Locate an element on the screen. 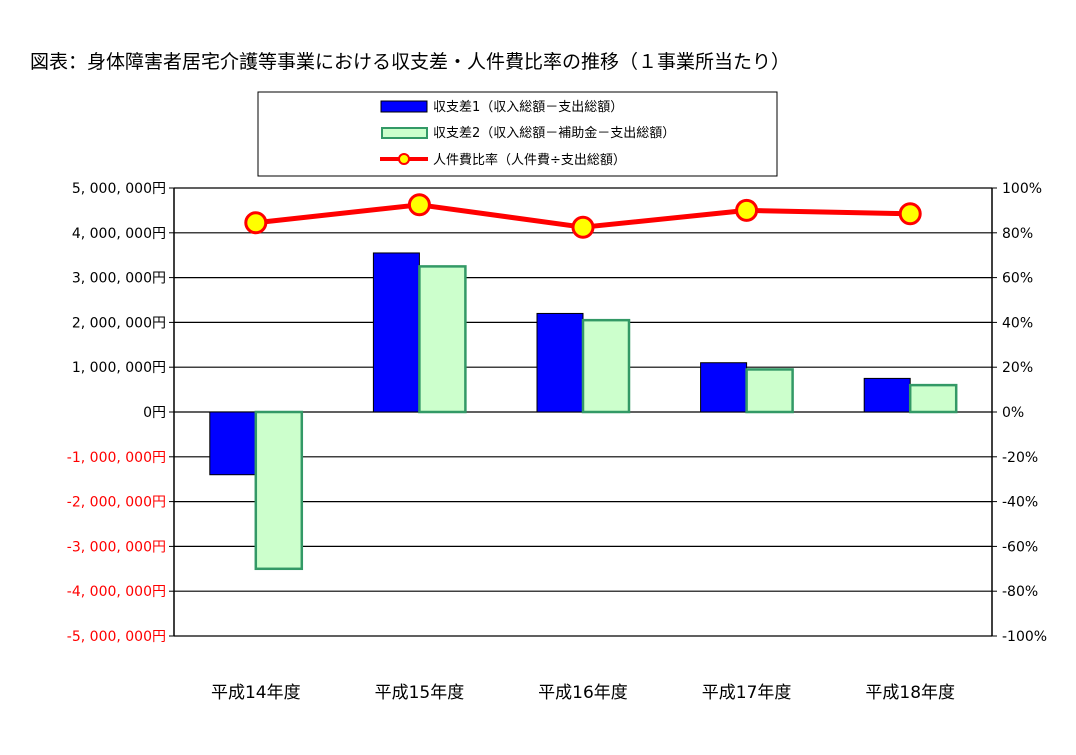  y2-tick-label: -20% is located at coordinates (1020, 458).